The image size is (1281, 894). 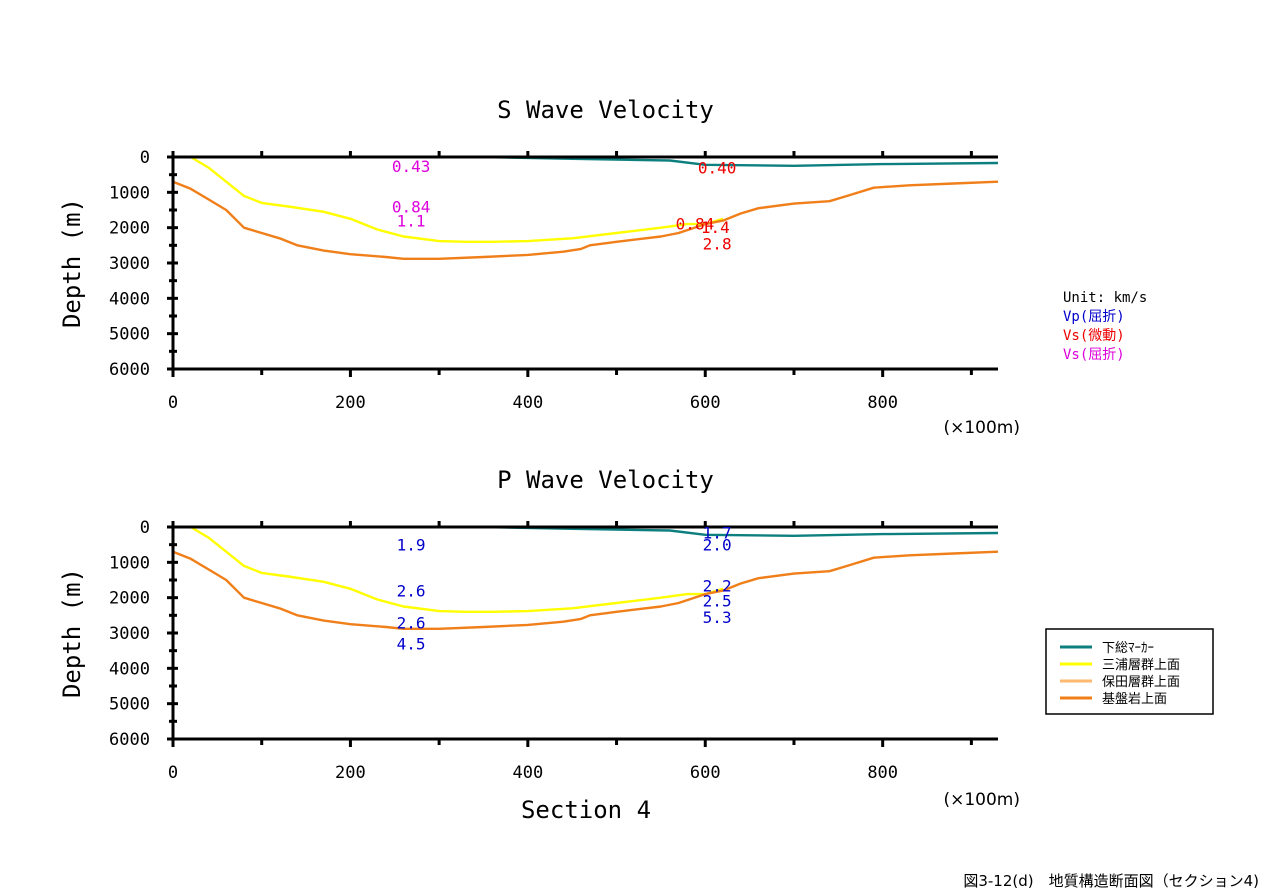 I want to click on unit-legend-vp-refraction: Vp(屈折), so click(x=1094, y=317).